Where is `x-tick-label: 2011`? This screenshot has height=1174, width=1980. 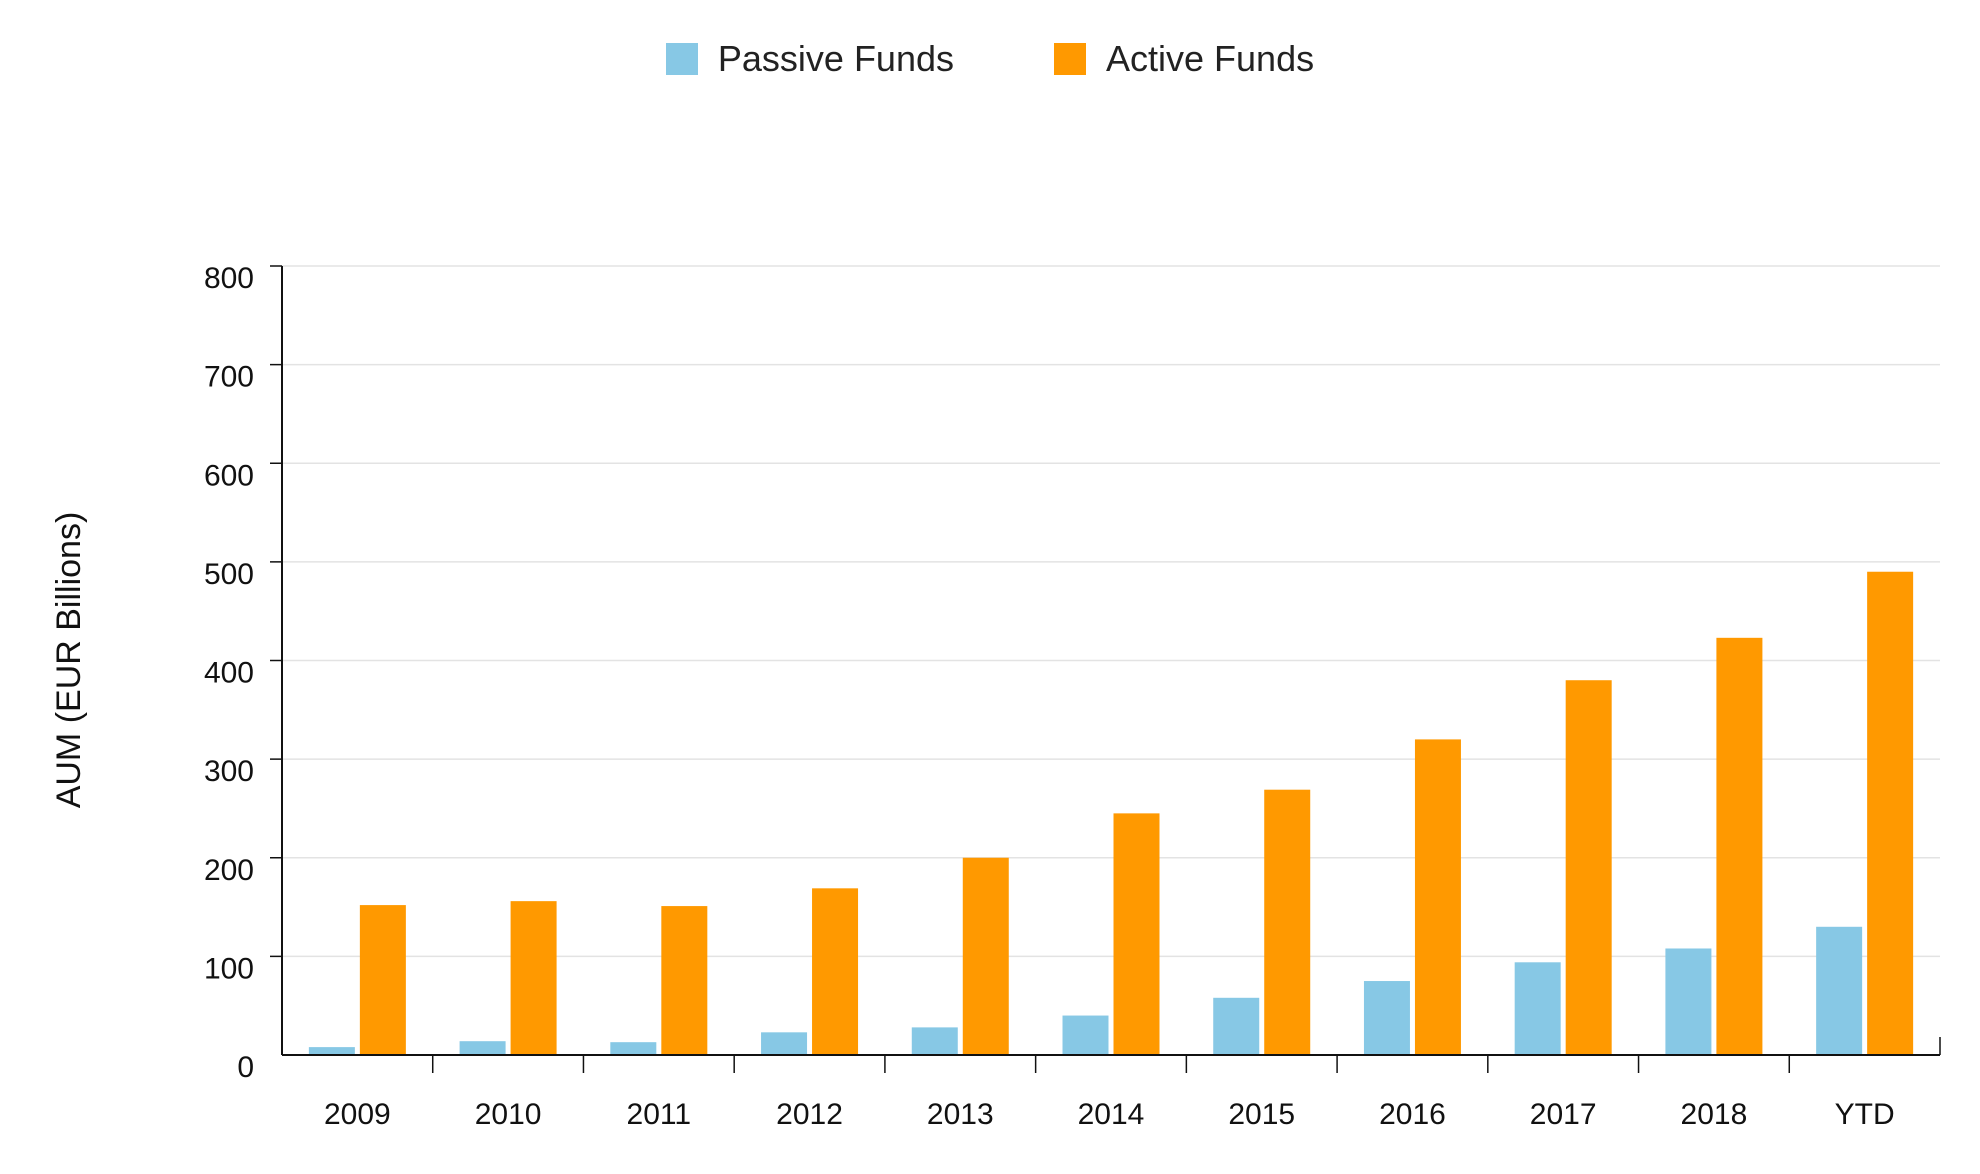
x-tick-label: 2011 is located at coordinates (659, 1114).